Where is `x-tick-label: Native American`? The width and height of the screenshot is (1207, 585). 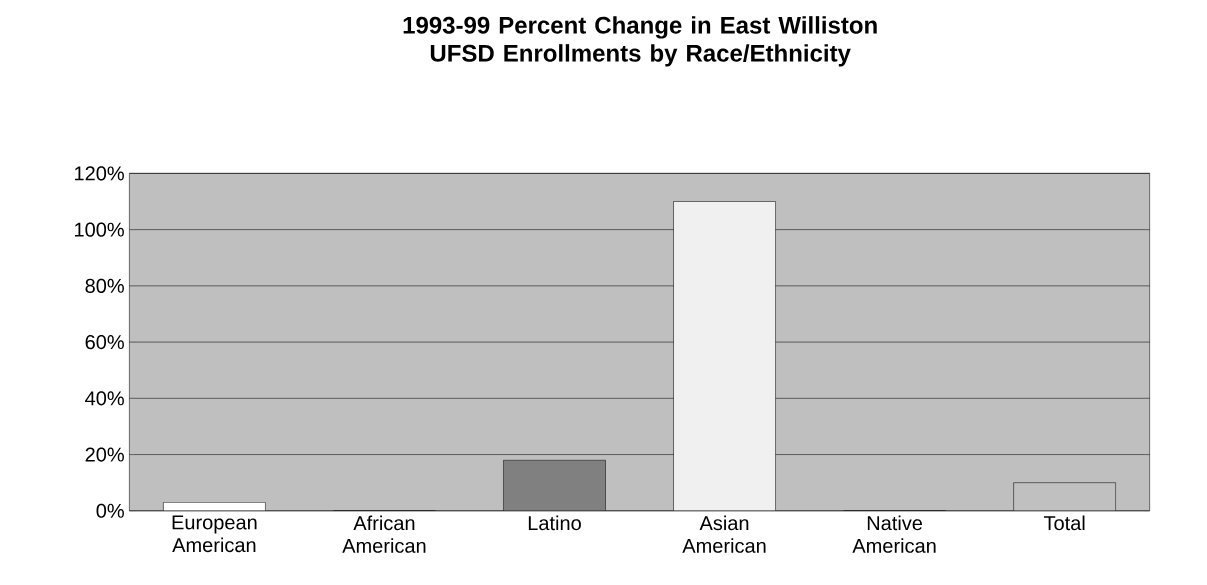
x-tick-label: Native American is located at coordinates (894, 534).